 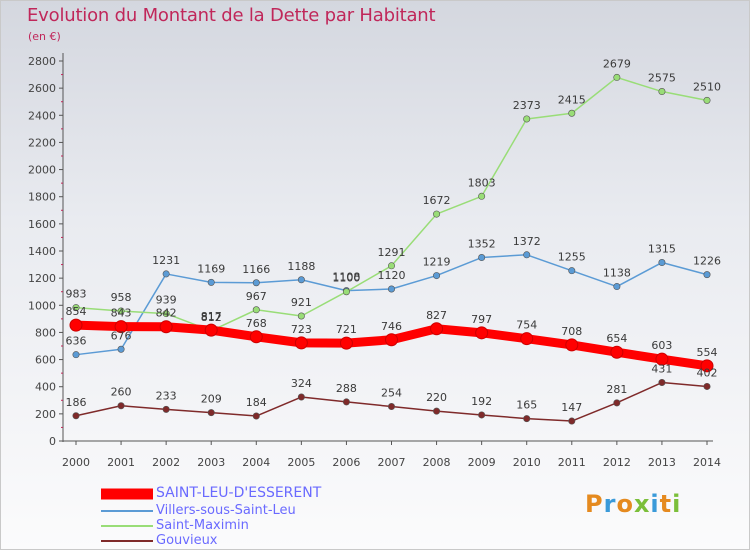 I want to click on y-tick-label: 600, so click(x=45, y=360).